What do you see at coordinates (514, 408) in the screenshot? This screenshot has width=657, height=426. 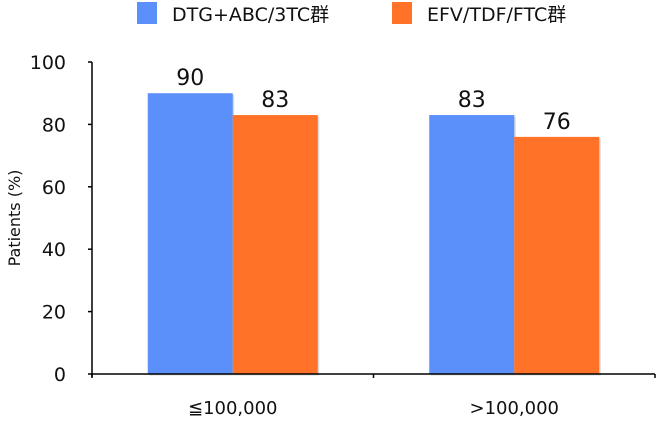 I see `x-tick-label: >100,000` at bounding box center [514, 408].